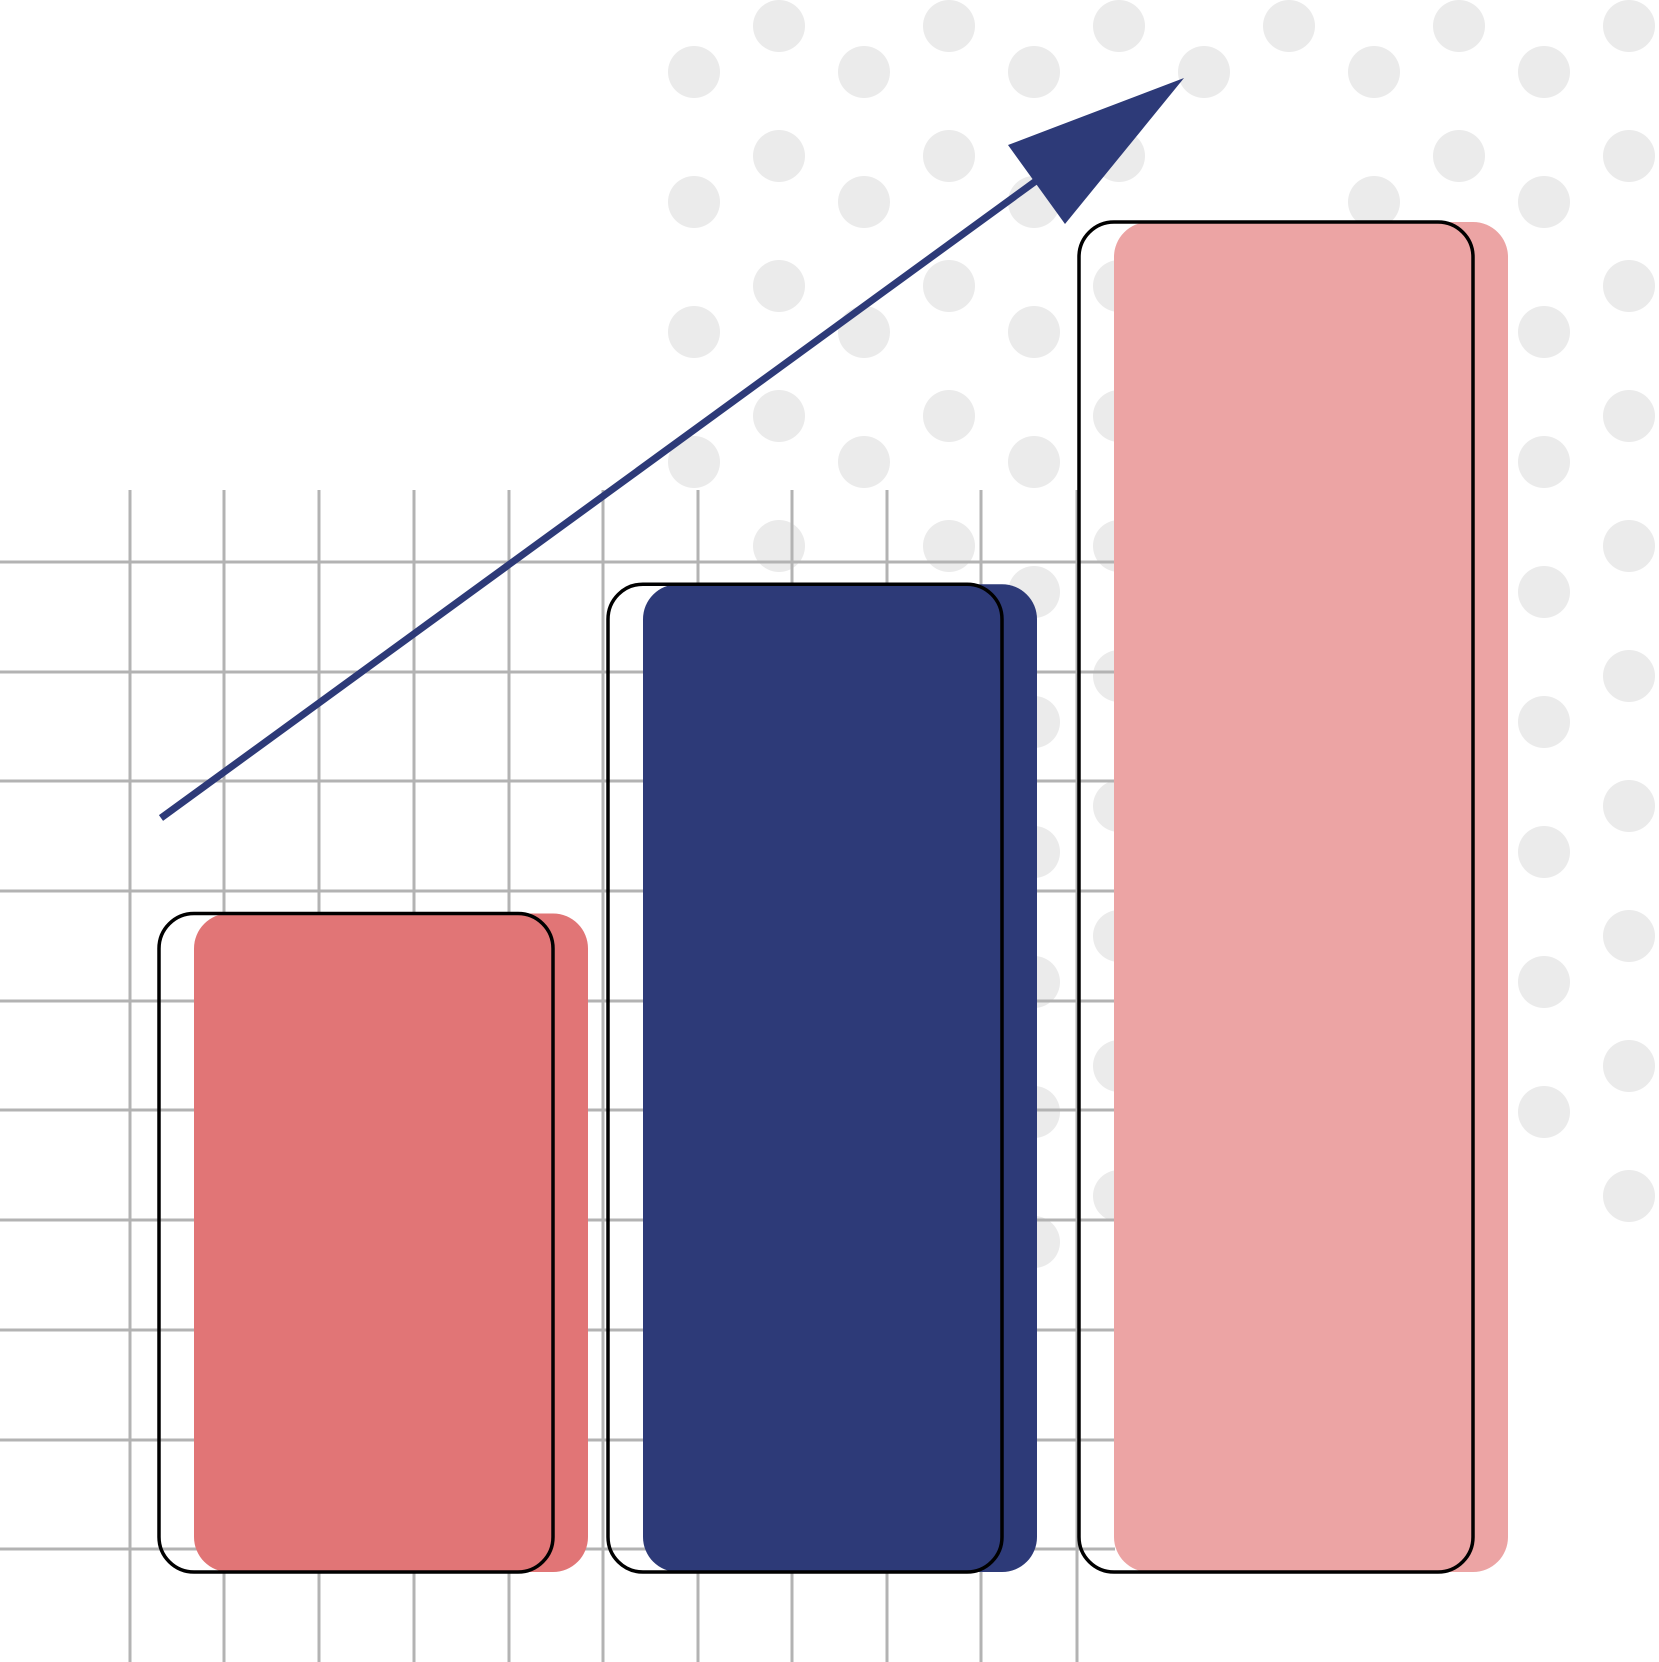 The image size is (1659, 1662). Describe the element at coordinates (1096, 151) in the screenshot. I see `trend-arrow-head` at that location.